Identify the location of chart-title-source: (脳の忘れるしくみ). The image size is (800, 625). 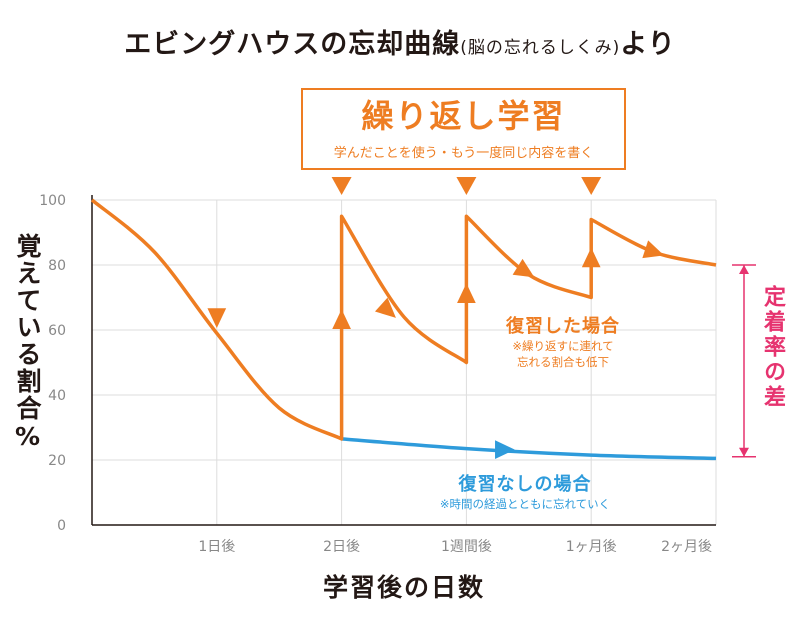
(540, 48).